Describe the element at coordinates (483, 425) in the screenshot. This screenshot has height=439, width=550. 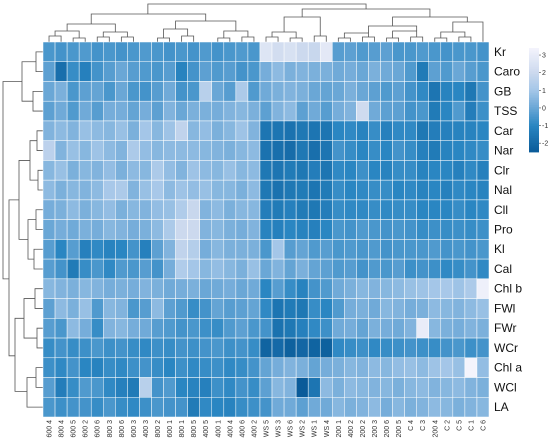
I see `column-label: C 6` at that location.